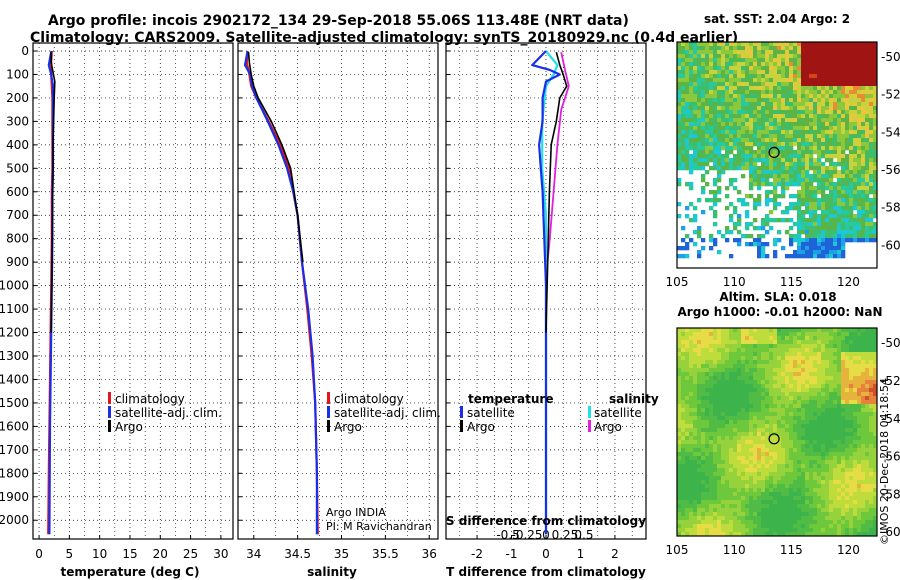 This screenshot has width=900, height=580. I want to click on depth-tick-label: 1300, so click(14, 356).